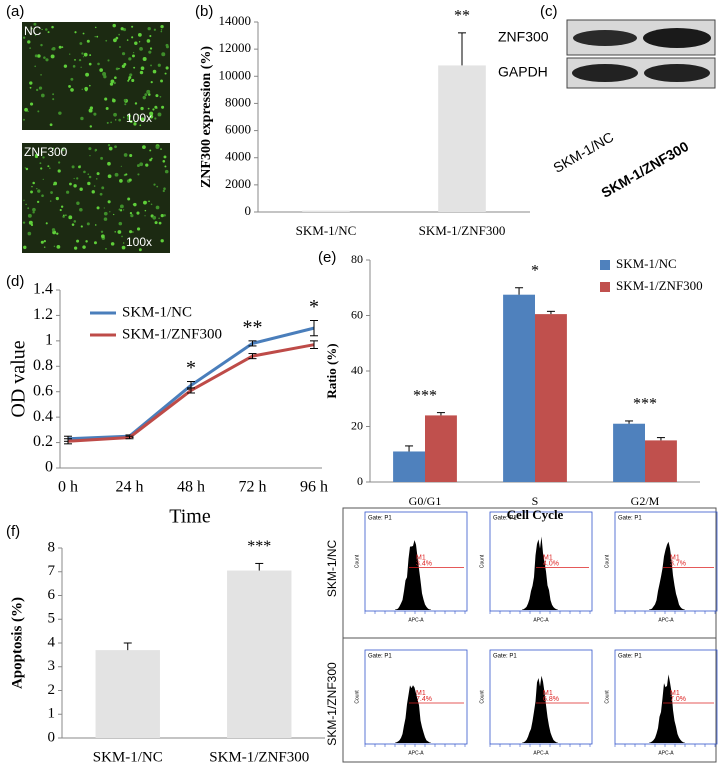  I want to click on percentage: 7.4%, so click(424, 699).